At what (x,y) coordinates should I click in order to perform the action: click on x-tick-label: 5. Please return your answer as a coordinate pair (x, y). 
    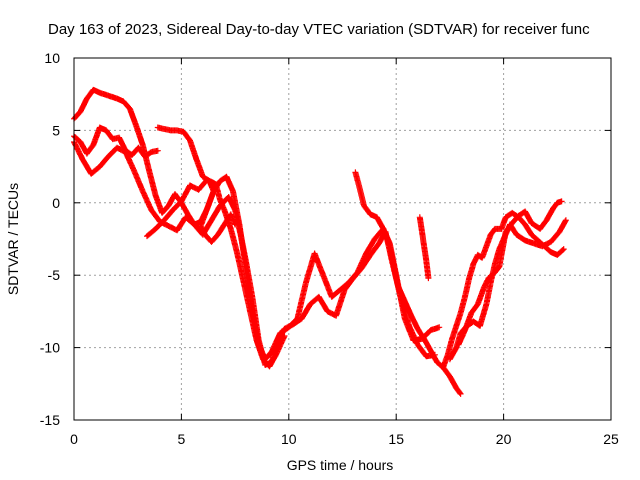
    Looking at the image, I should click on (182, 439).